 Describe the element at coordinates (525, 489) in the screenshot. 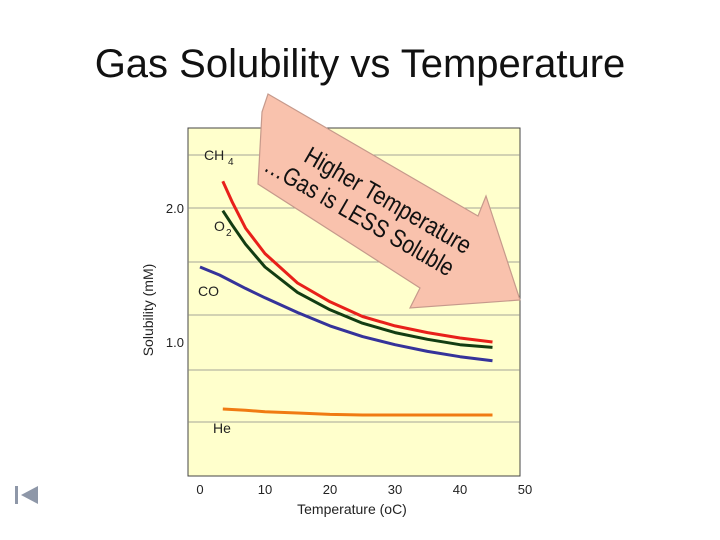

I see `x-tick-label: 50` at that location.